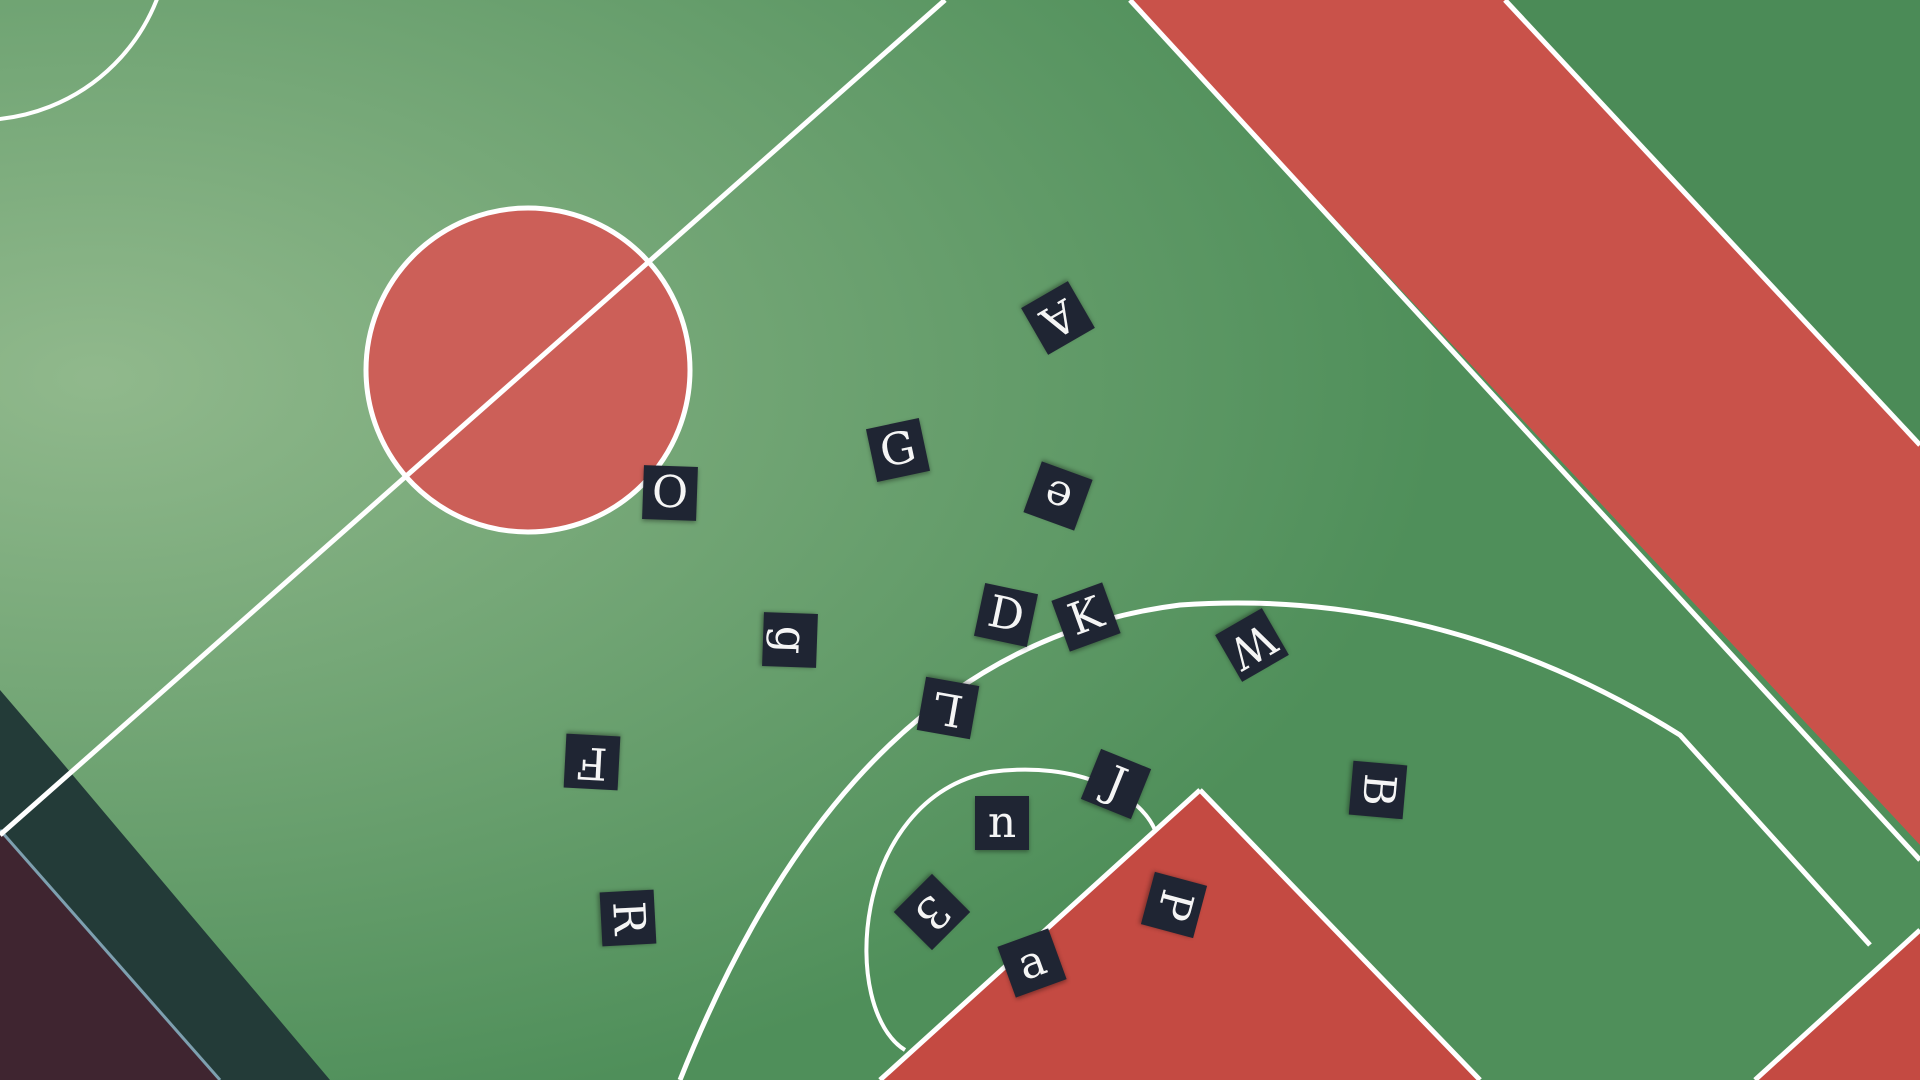 Image resolution: width=1920 pixels, height=1080 pixels. I want to click on letter-tile-B: B, so click(1378, 790).